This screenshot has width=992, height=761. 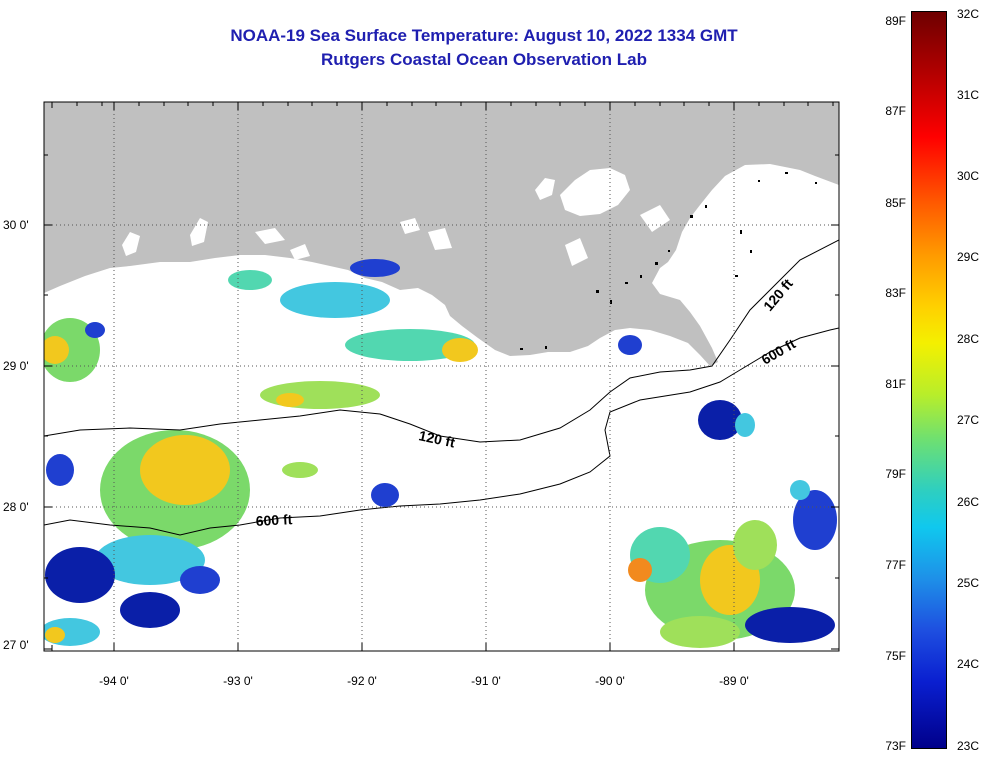 What do you see at coordinates (436, 438) in the screenshot?
I see `contour-label-120ft: 120 ft` at bounding box center [436, 438].